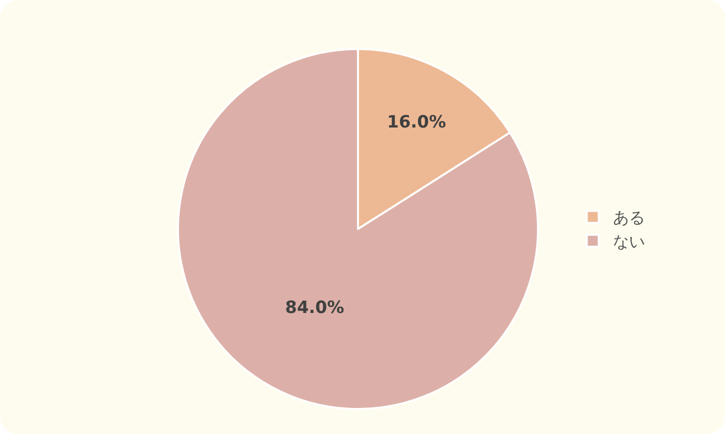  Describe the element at coordinates (314, 308) in the screenshot. I see `data-label: 84.0%` at that location.